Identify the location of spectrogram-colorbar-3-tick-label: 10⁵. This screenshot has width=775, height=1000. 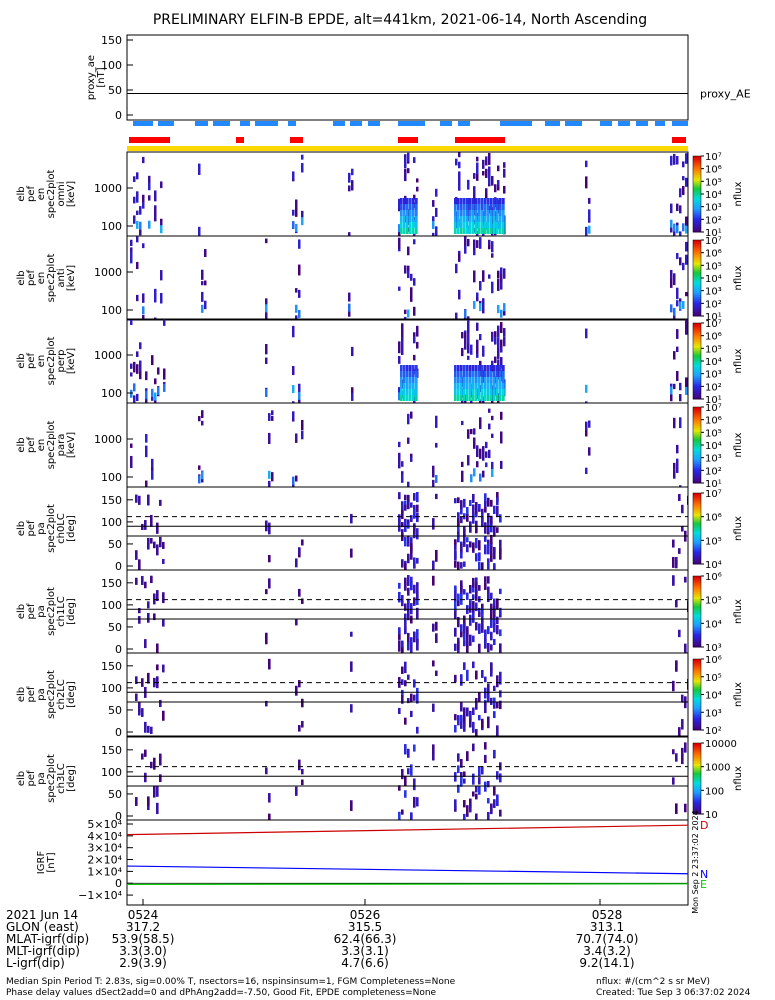
(713, 433).